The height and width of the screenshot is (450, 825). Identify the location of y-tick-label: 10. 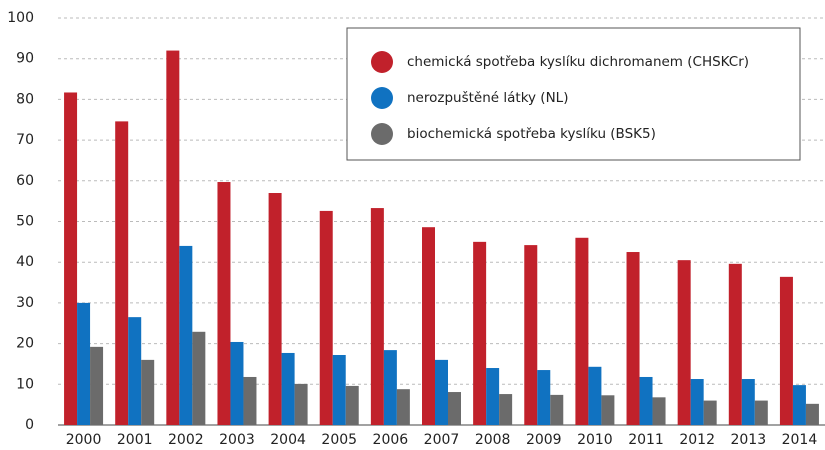
(25, 384).